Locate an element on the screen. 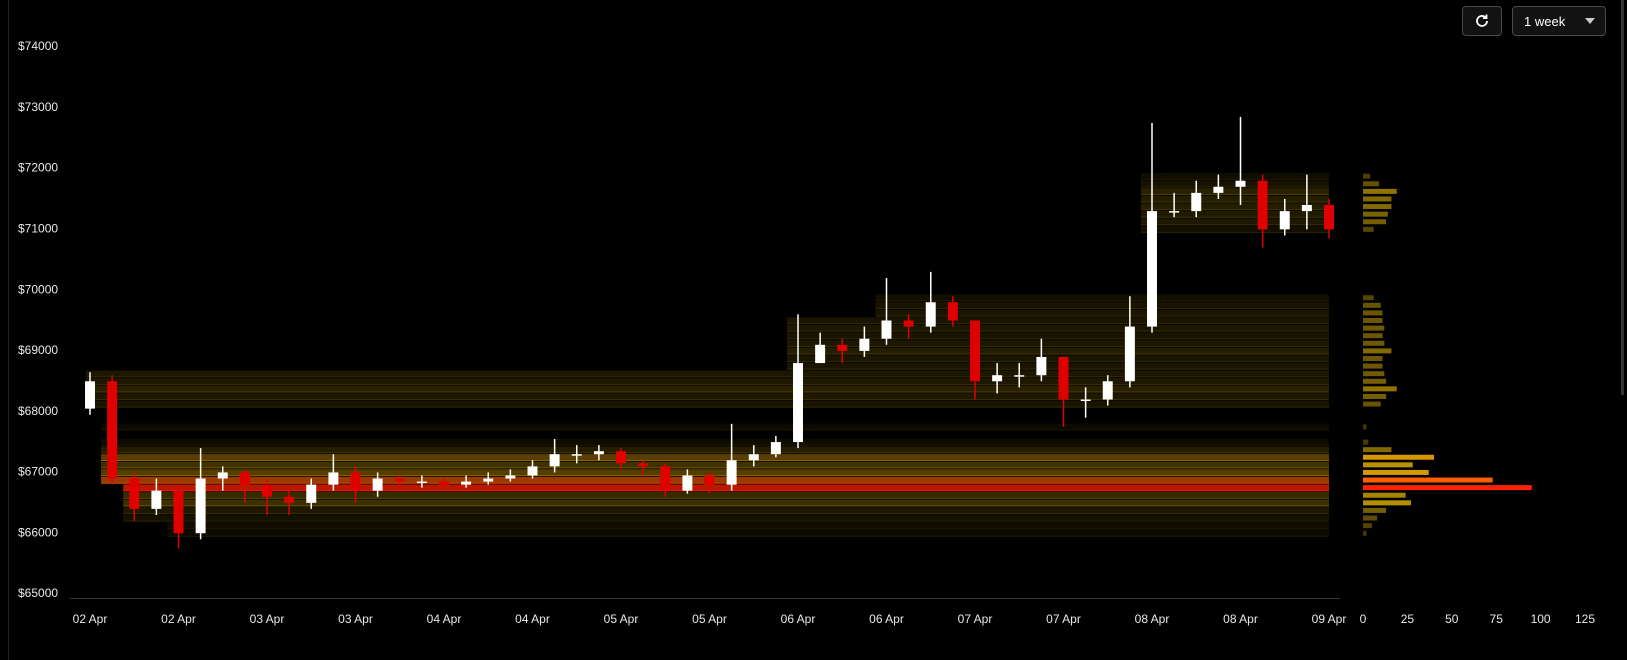 This screenshot has width=1627, height=660. refresh-button is located at coordinates (1482, 21).